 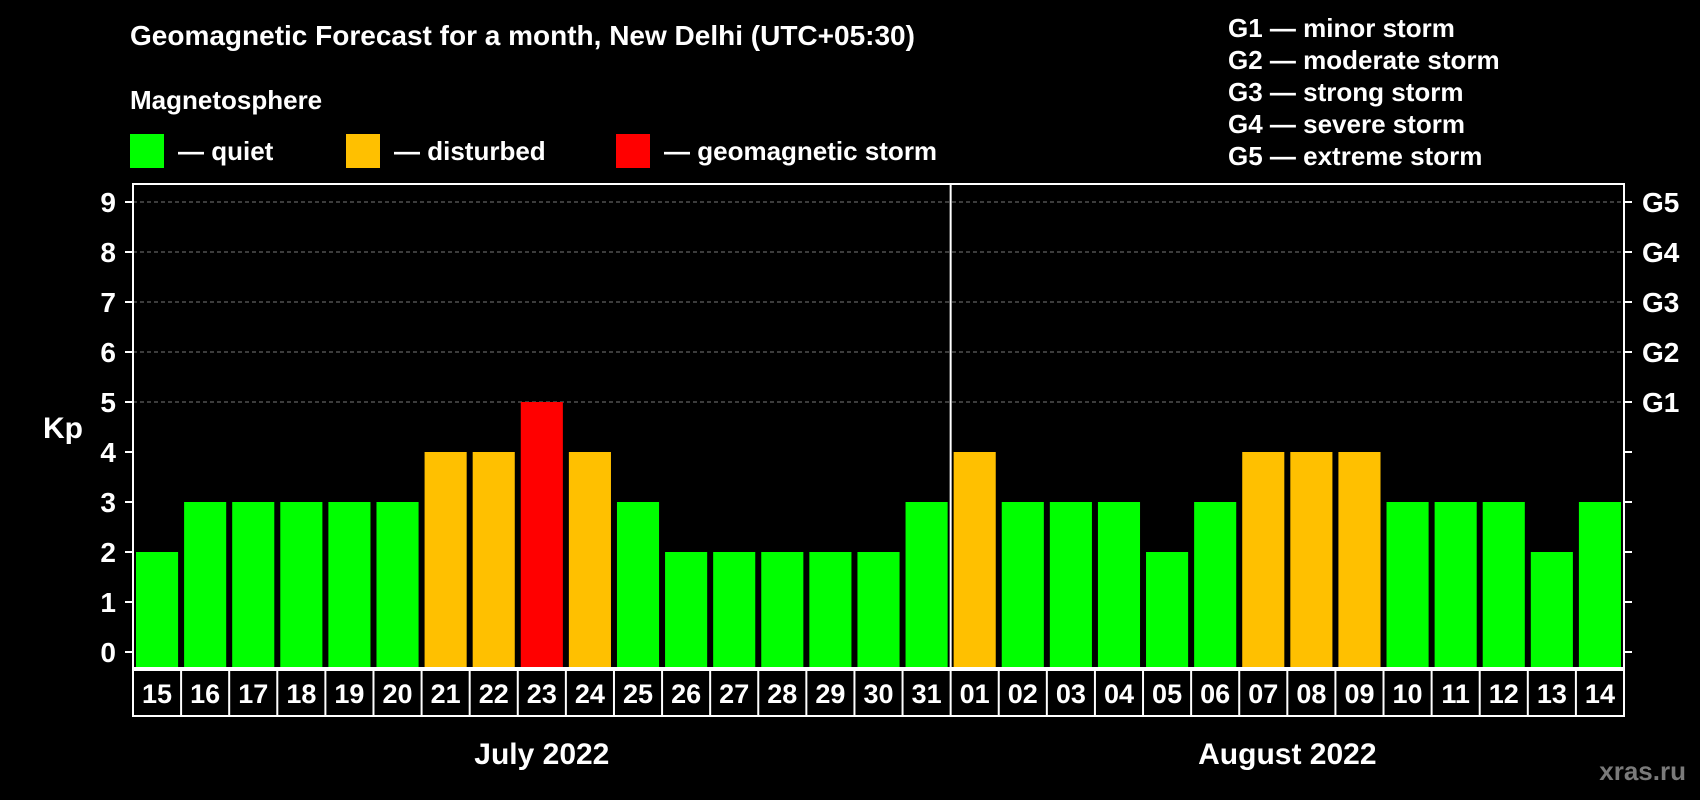 I want to click on x-tick-label-8: 23, so click(x=542, y=694).